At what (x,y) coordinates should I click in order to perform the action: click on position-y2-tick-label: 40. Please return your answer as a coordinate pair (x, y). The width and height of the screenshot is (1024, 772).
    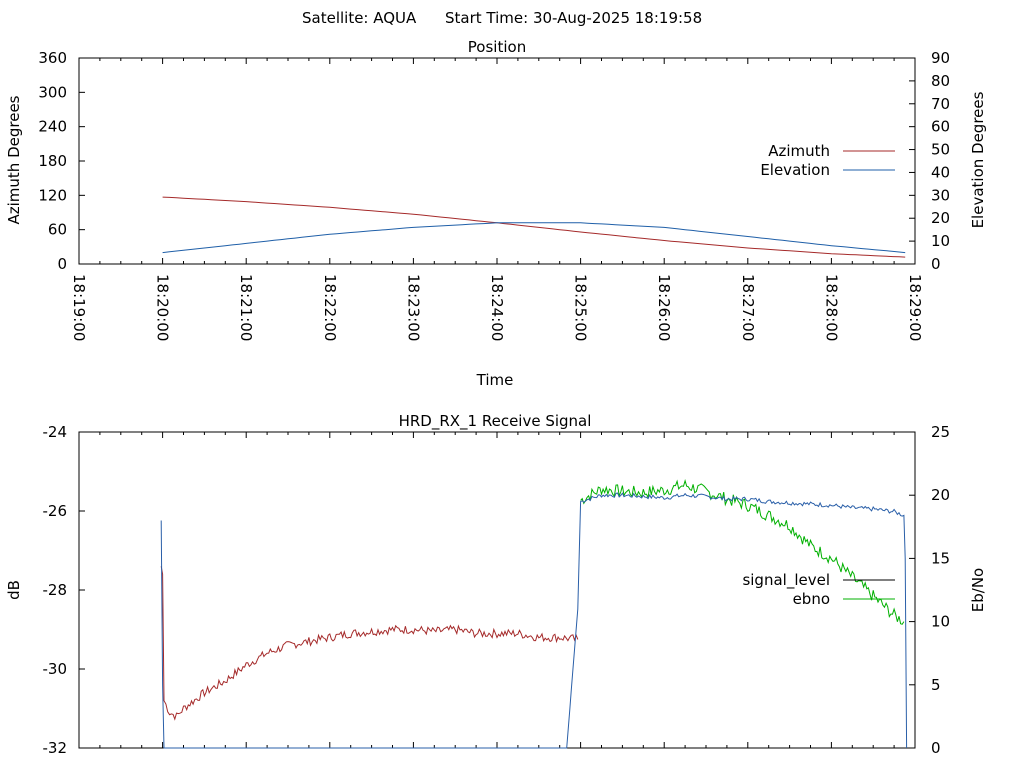
    Looking at the image, I should click on (940, 172).